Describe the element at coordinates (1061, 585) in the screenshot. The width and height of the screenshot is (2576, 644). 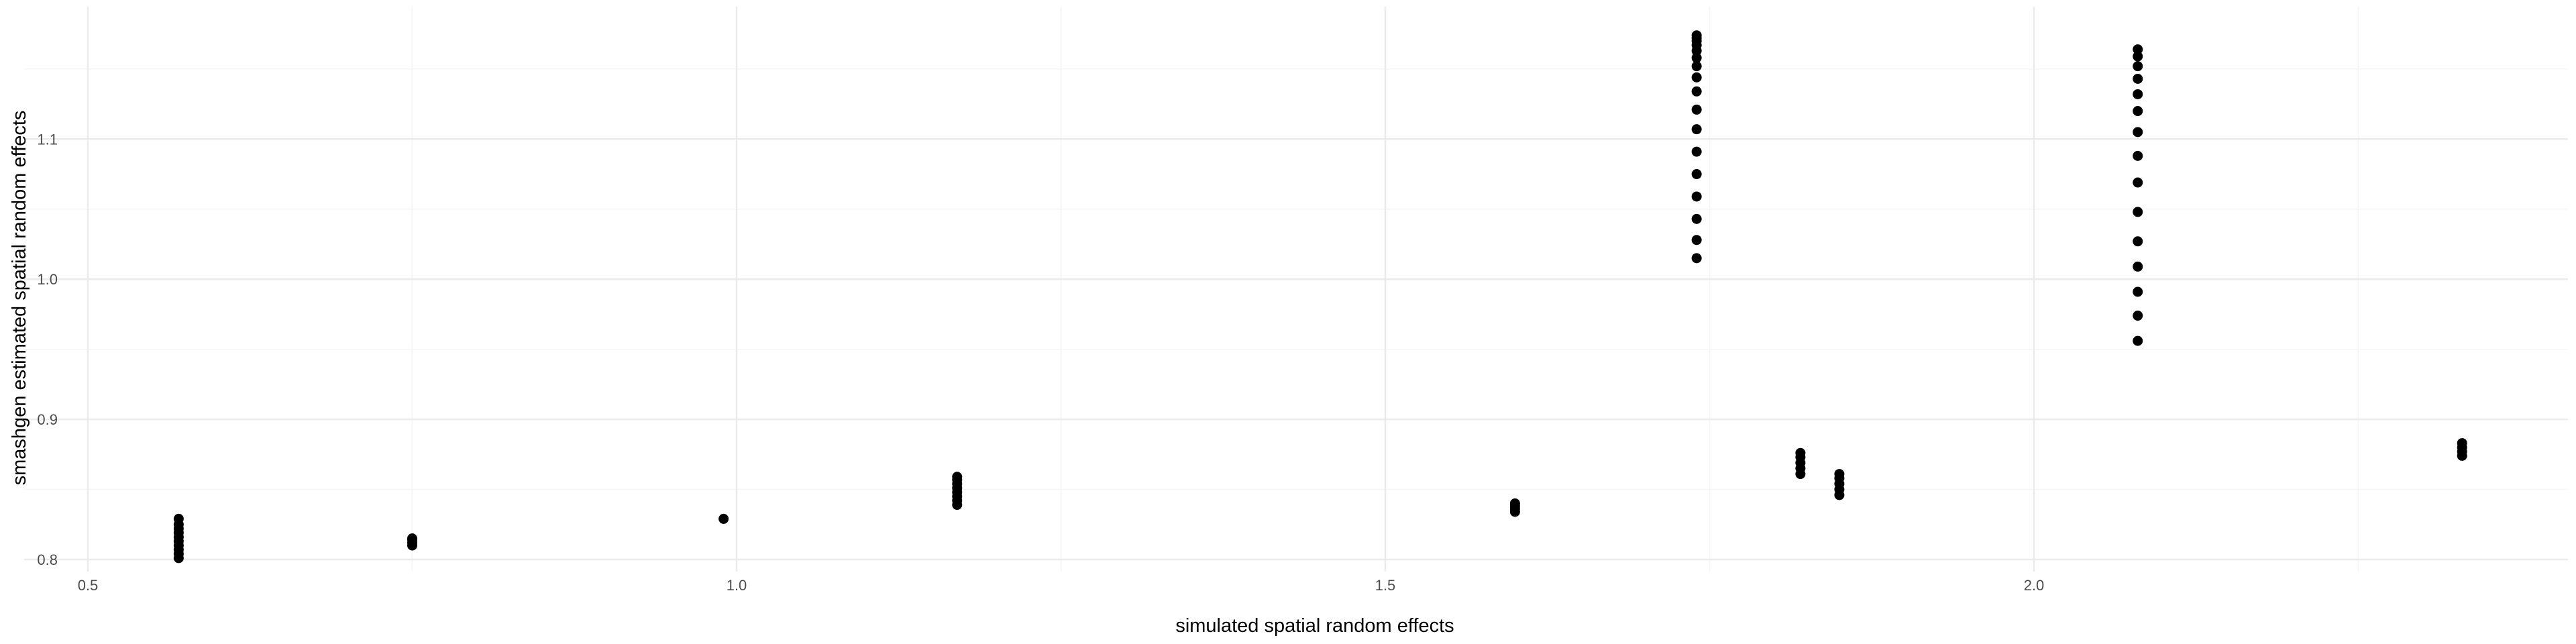
I see `x-axis-tick-labels: 0.5 1.0 1.5 2.0` at that location.